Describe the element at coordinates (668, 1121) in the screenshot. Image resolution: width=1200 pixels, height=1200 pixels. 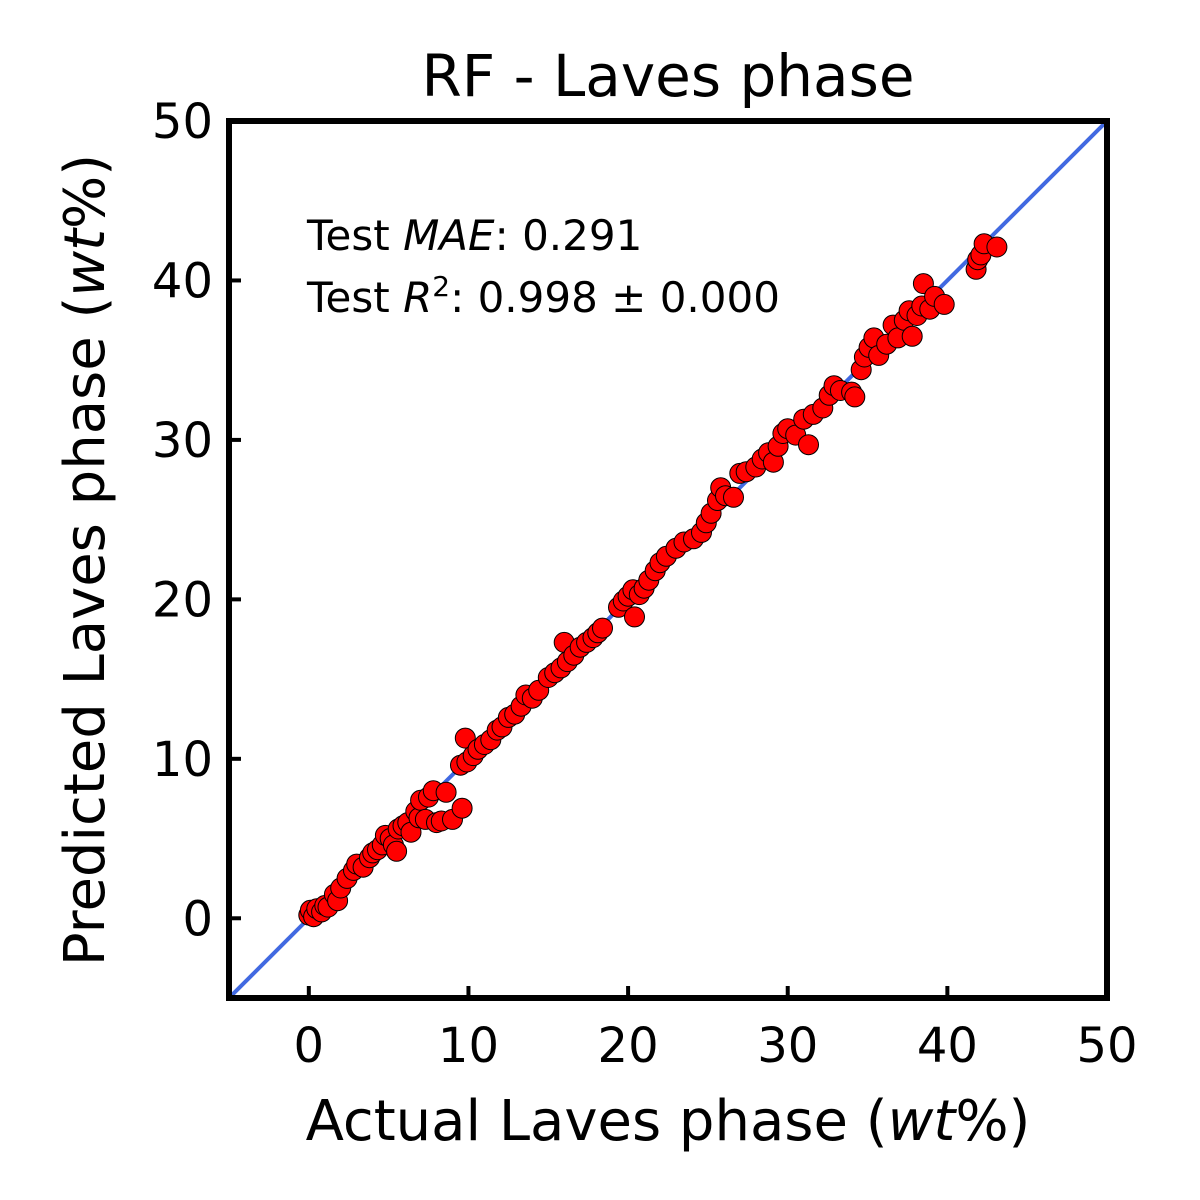
I see `x-axis-label: Actual Laves phase (wt%)` at that location.